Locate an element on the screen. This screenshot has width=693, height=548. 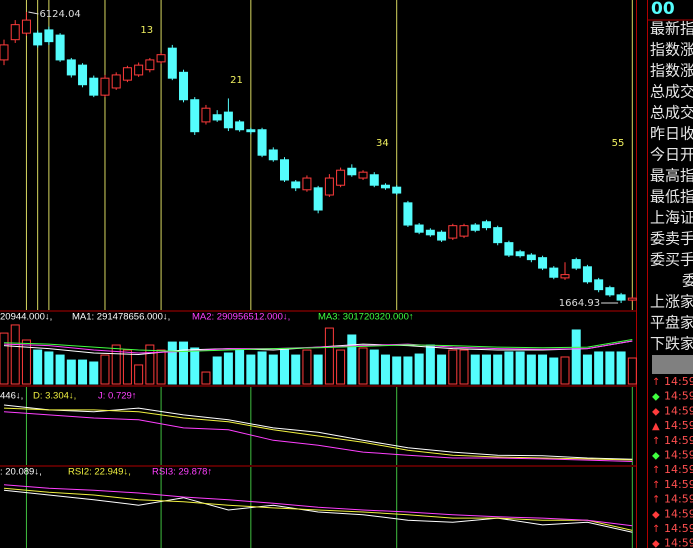
quote-label: 上海证 is located at coordinates (671, 218).